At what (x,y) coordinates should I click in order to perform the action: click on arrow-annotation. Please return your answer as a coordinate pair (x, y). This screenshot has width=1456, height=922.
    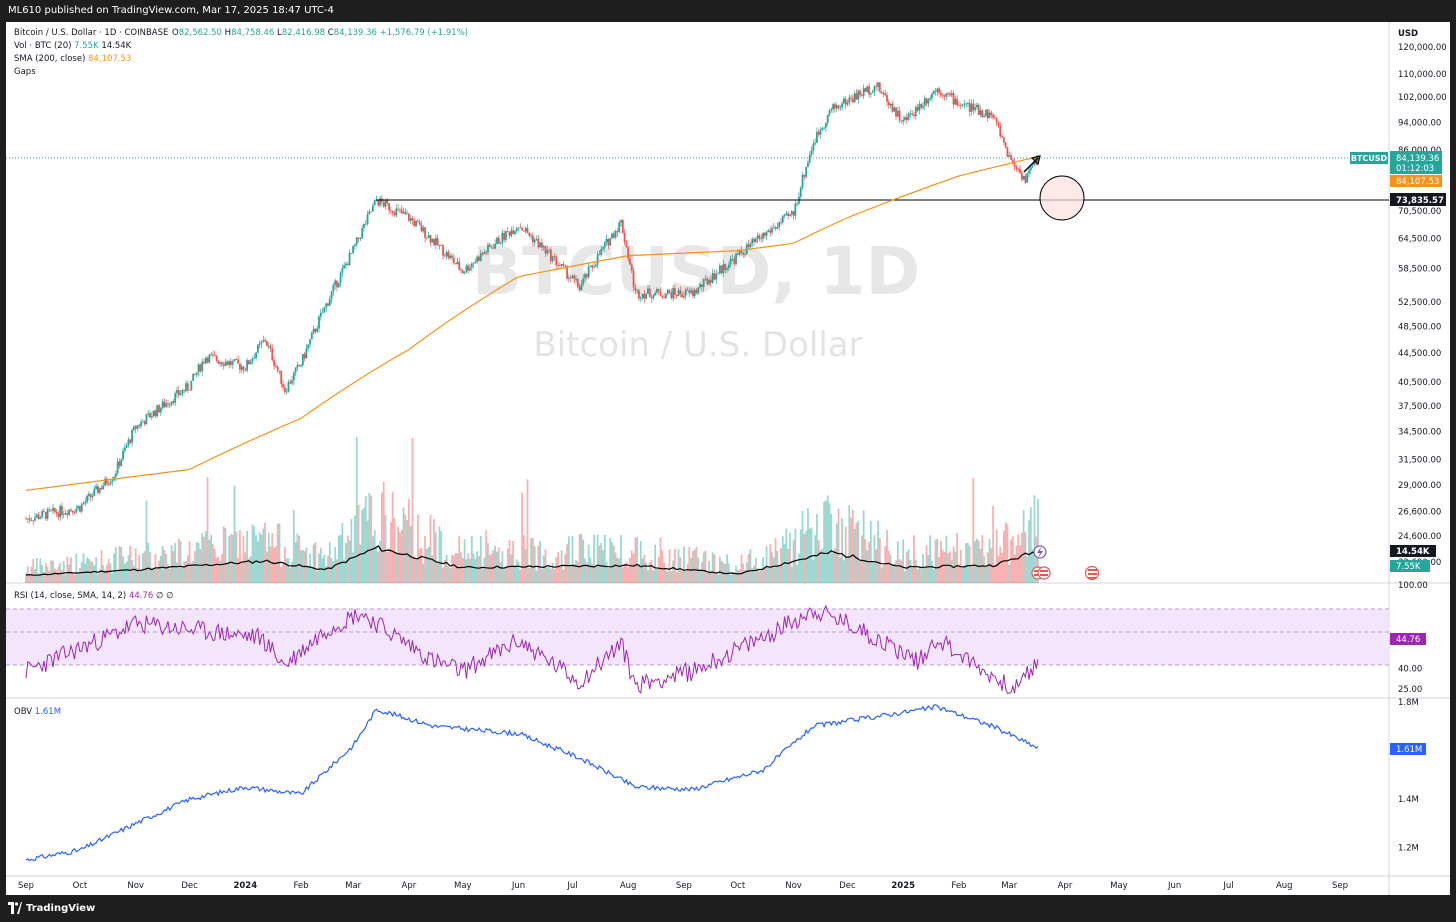
    Looking at the image, I should click on (1032, 164).